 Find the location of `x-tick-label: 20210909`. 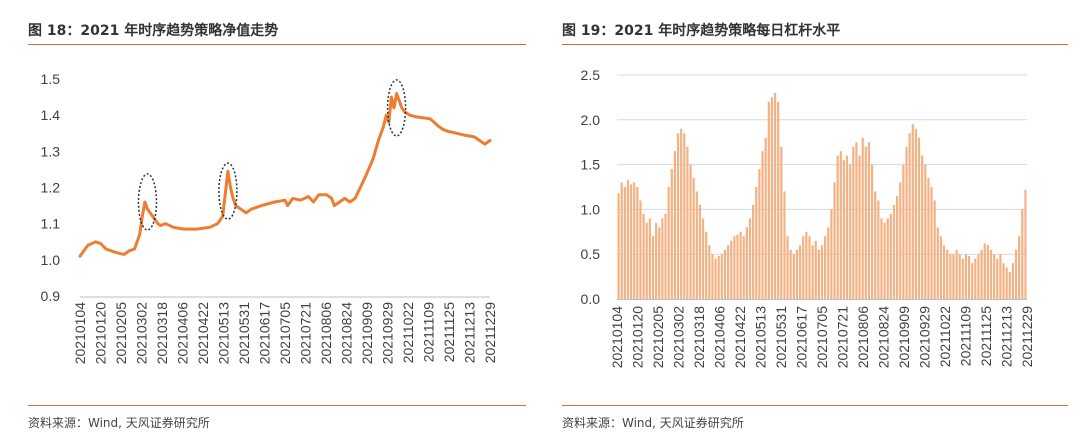

x-tick-label: 20210909 is located at coordinates (904, 337).